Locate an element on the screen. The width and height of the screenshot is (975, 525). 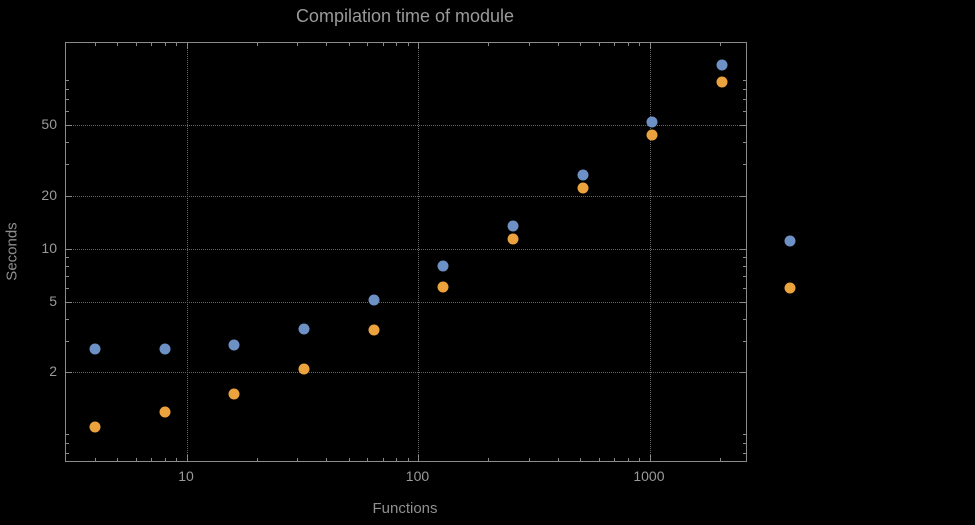
x-tick-label: 10 is located at coordinates (186, 476).